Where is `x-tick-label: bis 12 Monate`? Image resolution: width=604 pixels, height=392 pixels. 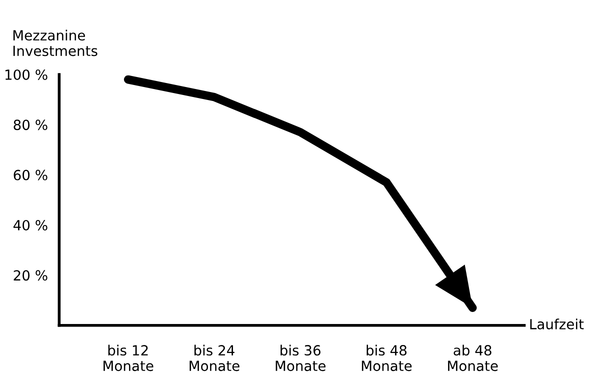 x-tick-label: bis 12 Monate is located at coordinates (129, 358).